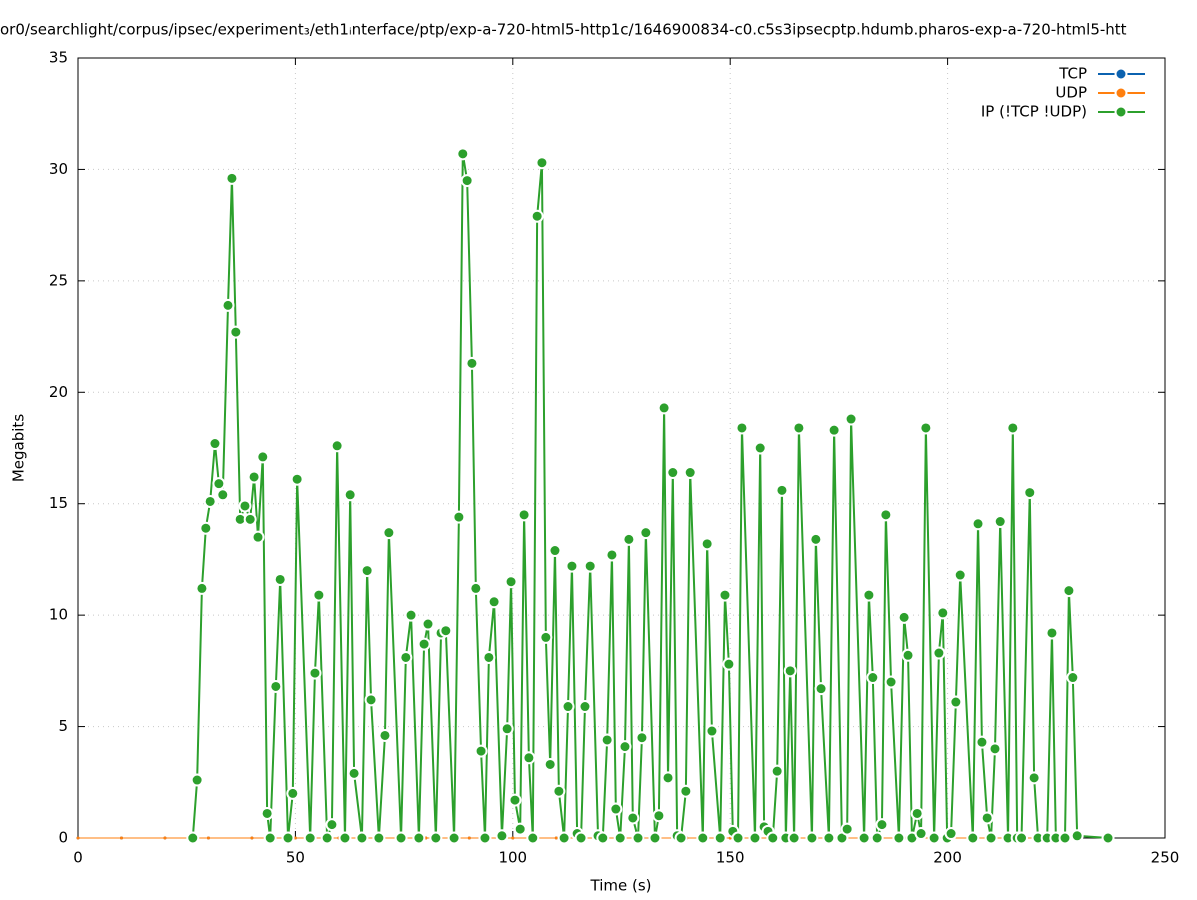  I want to click on y-tick-label: 30, so click(58, 169).